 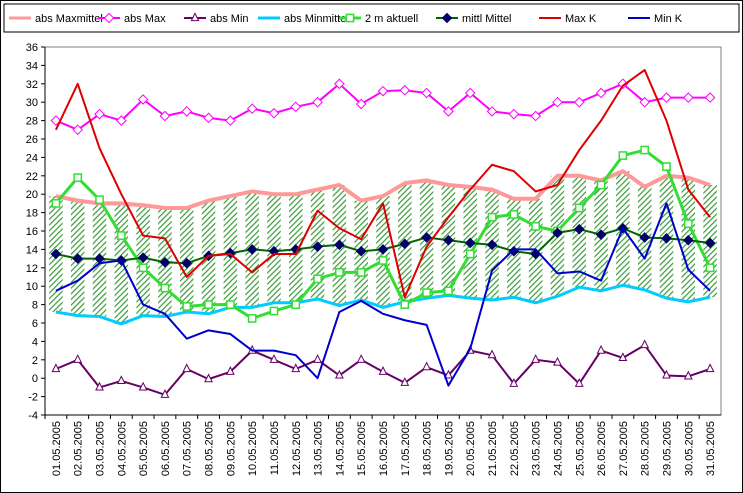 What do you see at coordinates (32, 103) in the screenshot?
I see `y-tick-label: 30` at bounding box center [32, 103].